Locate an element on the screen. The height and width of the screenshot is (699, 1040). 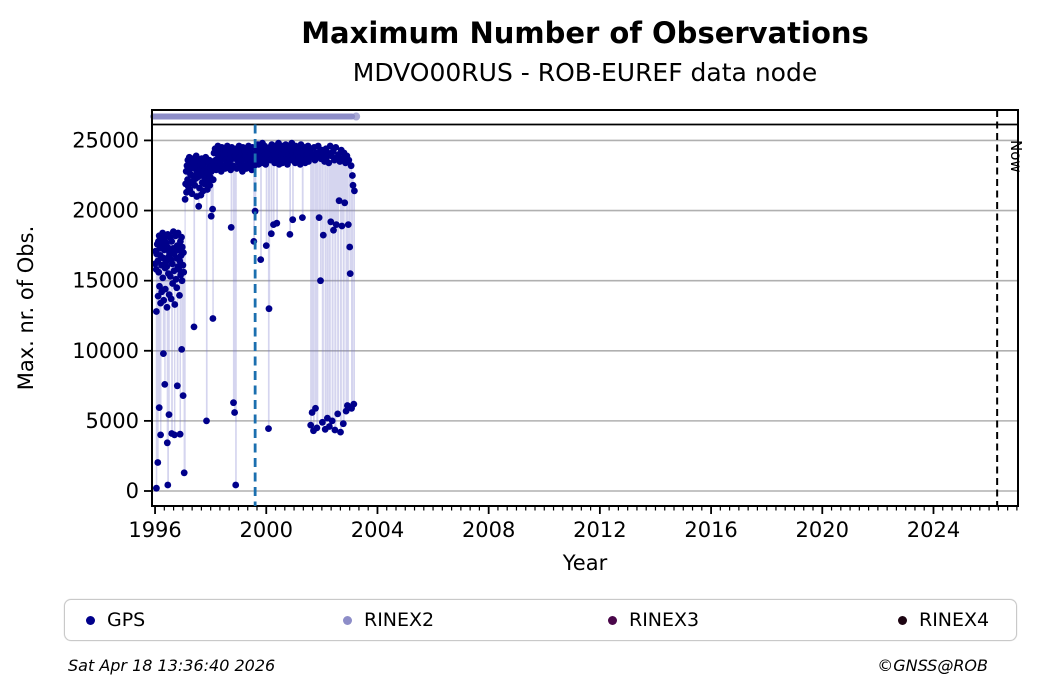
svg-text: 10000 is located at coordinates (105, 351).